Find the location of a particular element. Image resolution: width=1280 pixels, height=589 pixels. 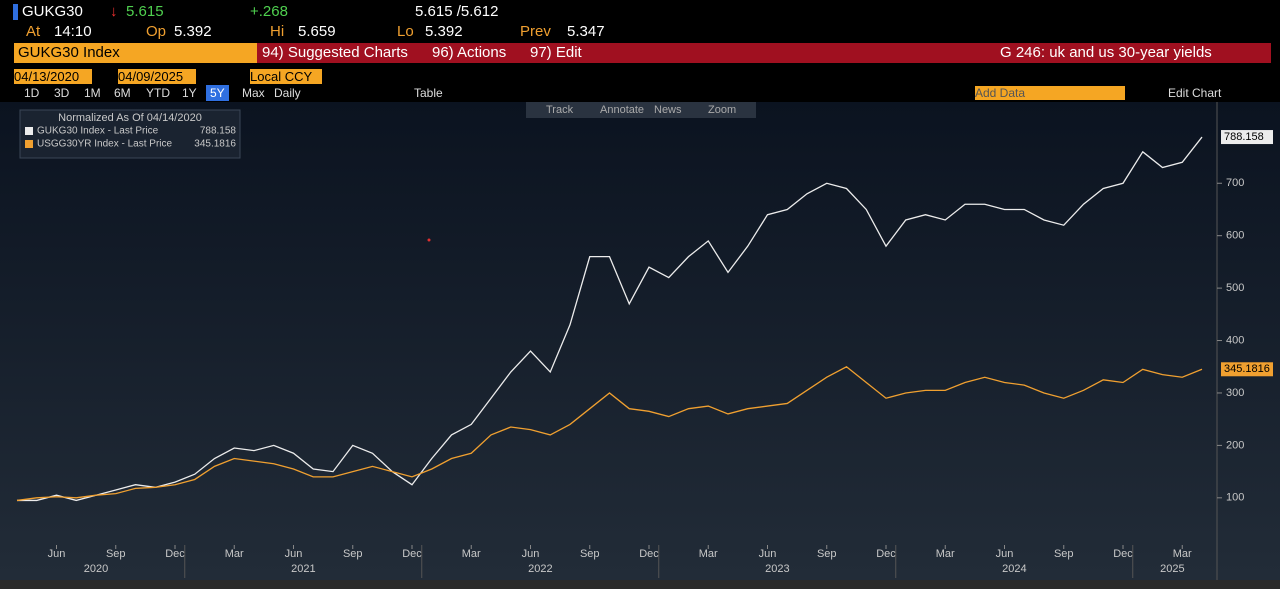

range-button: 6M is located at coordinates (122, 93).